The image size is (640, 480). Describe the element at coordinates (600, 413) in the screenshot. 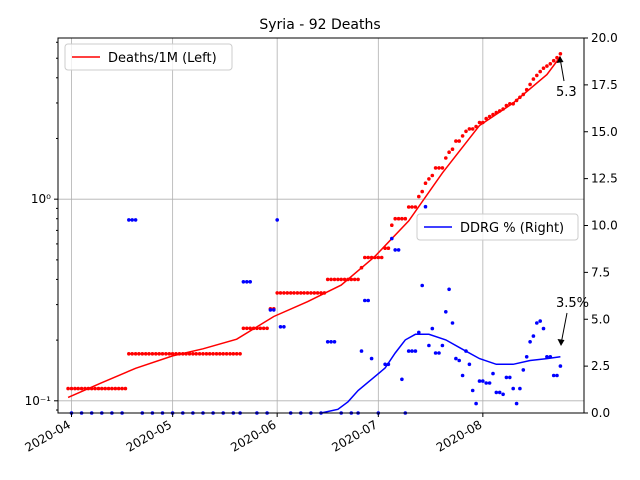

I see `y-right-tick-label: 0.0` at that location.